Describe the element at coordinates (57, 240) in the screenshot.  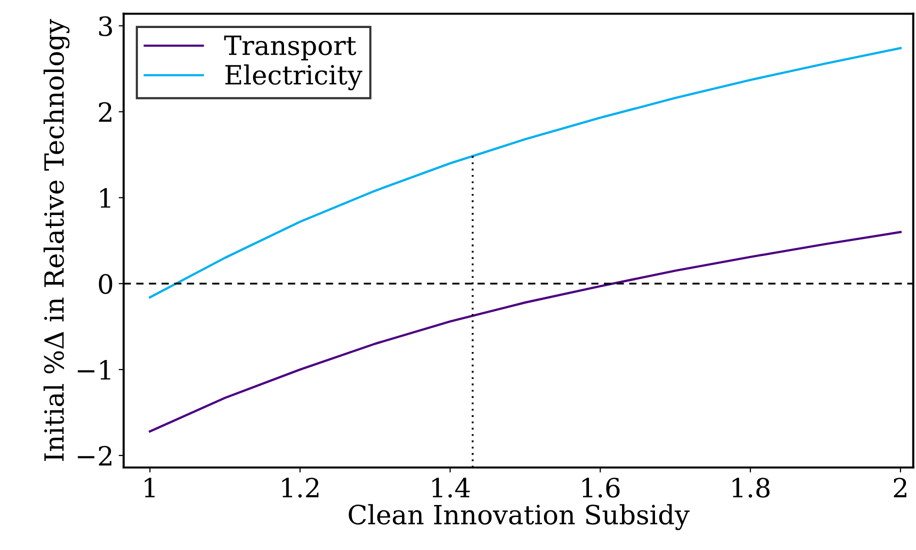
I see `y-axis-title: Initial %Δ in Relative Technology` at that location.